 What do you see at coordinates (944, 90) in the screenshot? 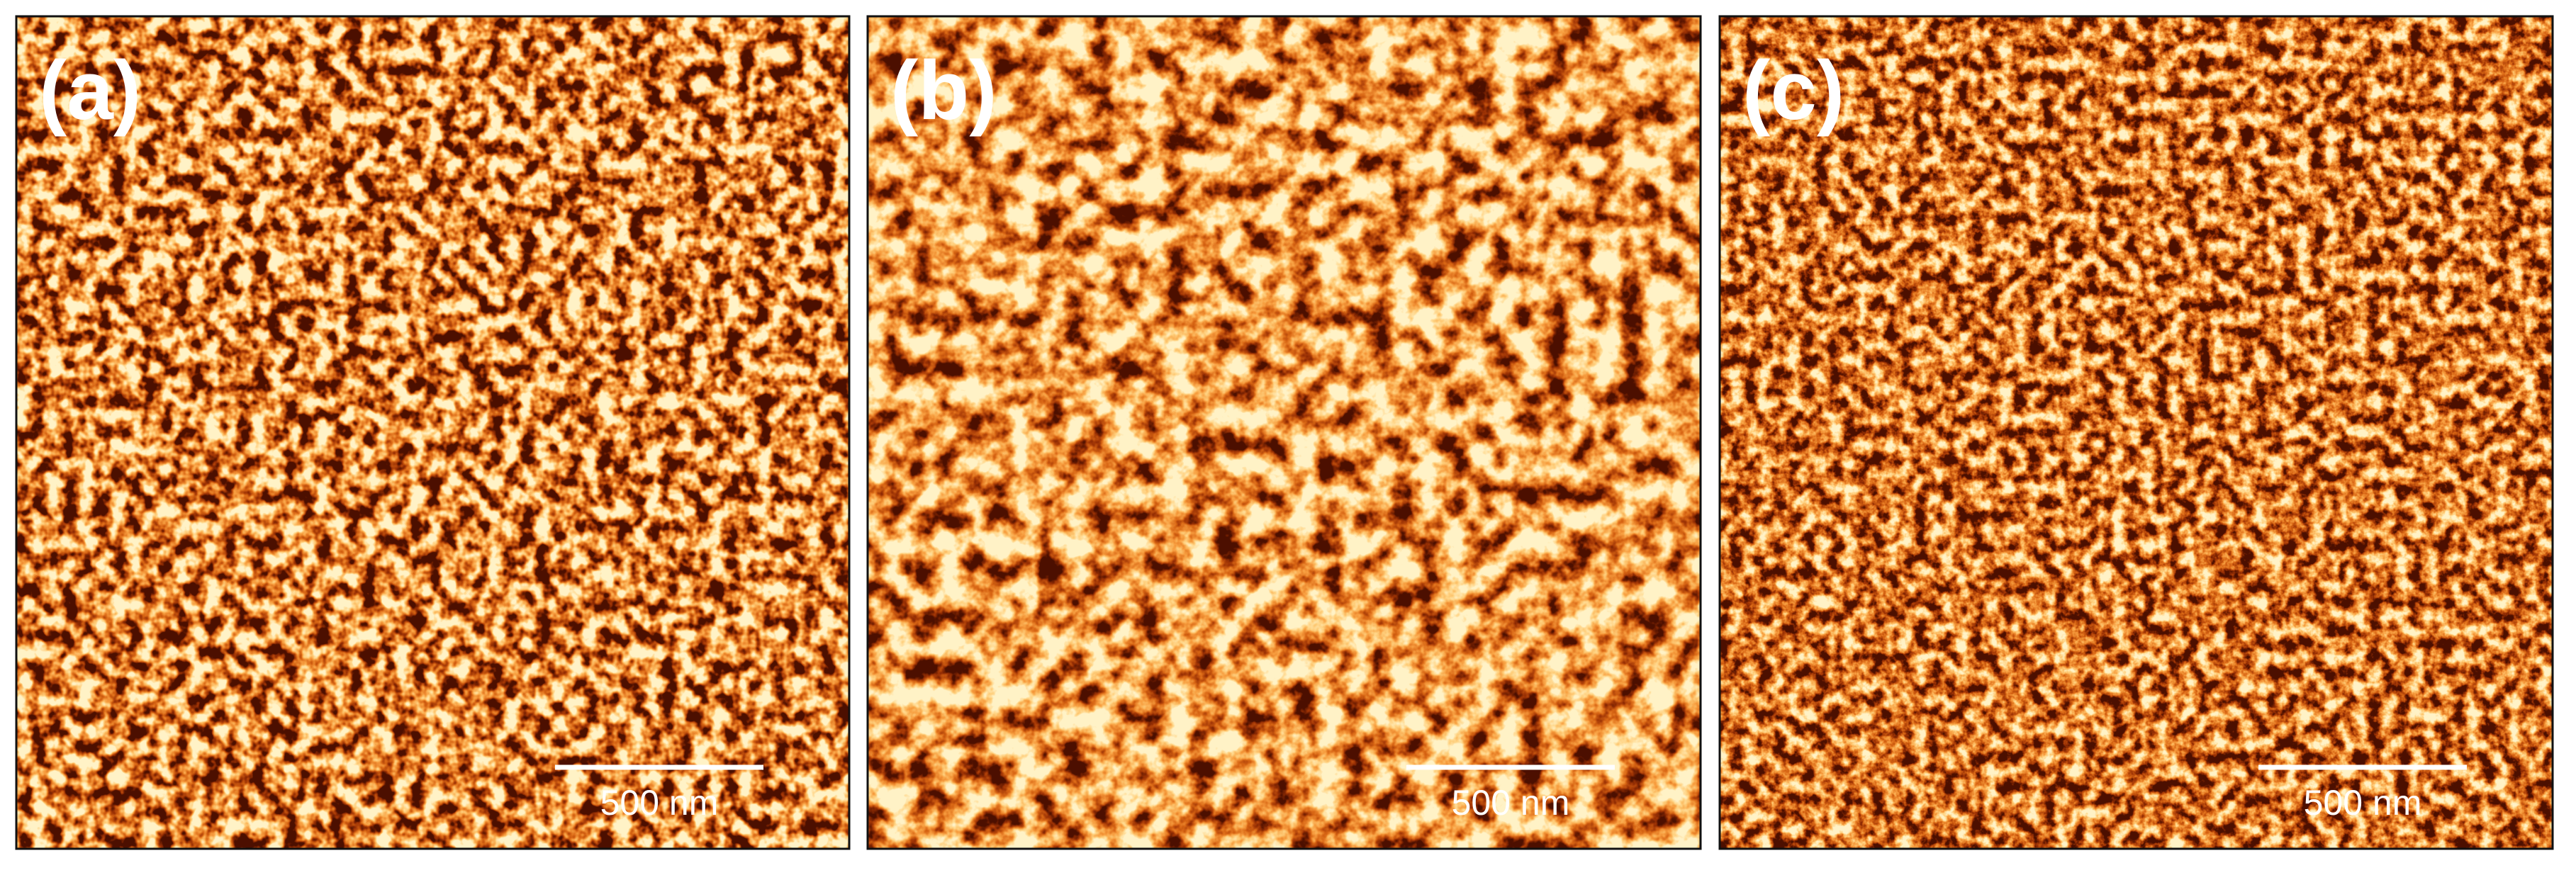
I see `panel-label: (b)` at bounding box center [944, 90].